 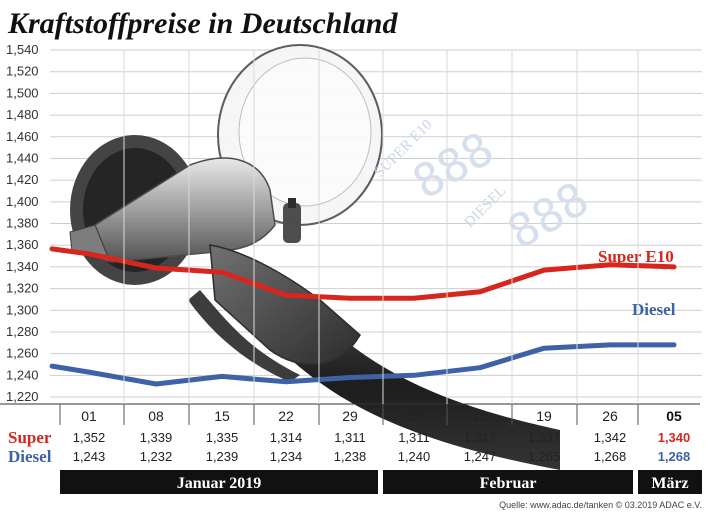 I want to click on table-cell: 1,339, so click(x=156, y=437).